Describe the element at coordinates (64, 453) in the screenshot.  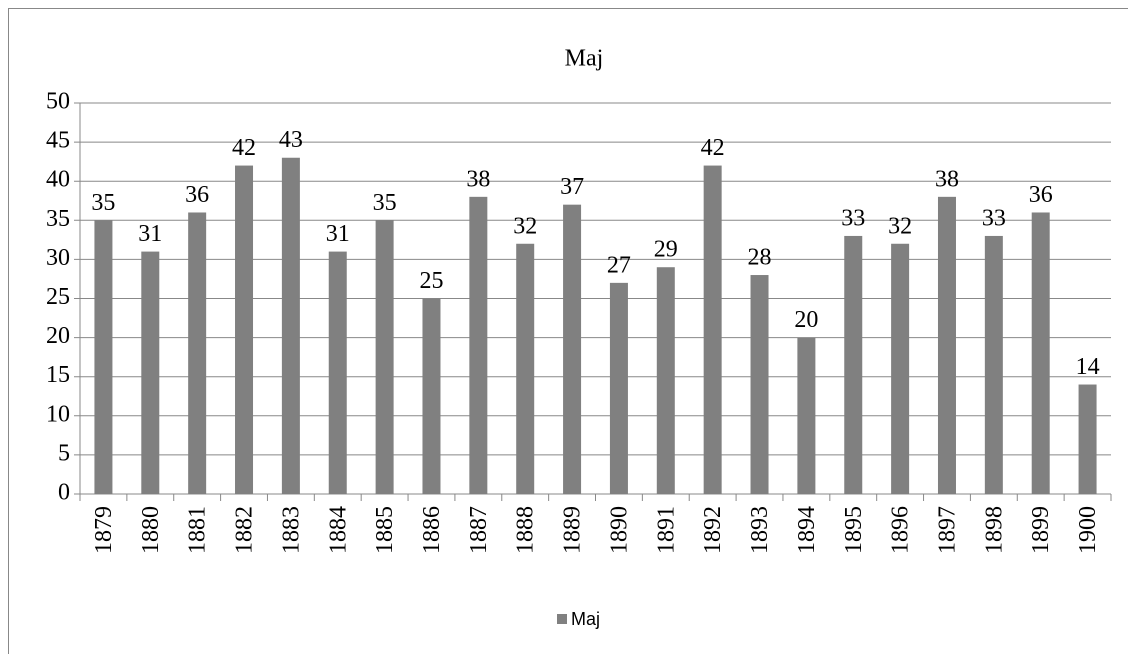
I see `y-tick-label: 5` at that location.